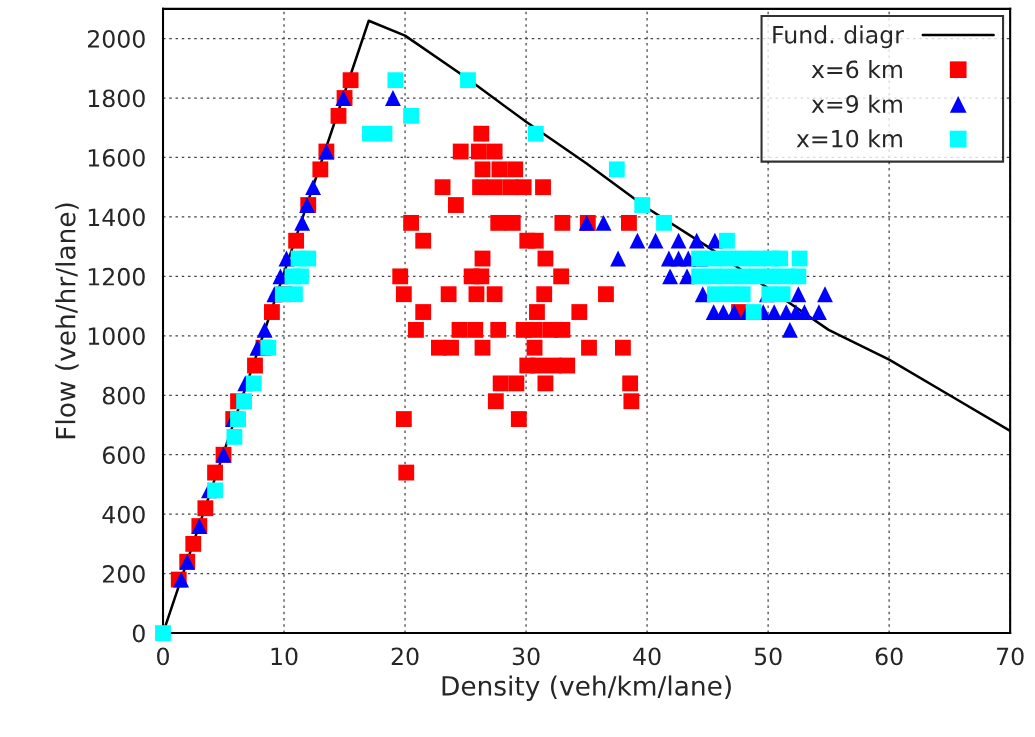  Describe the element at coordinates (123, 395) in the screenshot. I see `y-tick-label: 800` at that location.